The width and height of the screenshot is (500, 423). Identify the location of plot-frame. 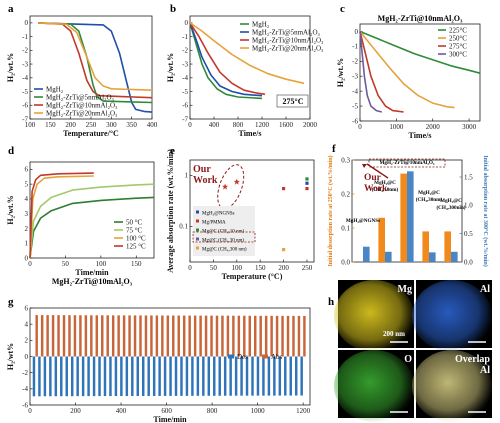
(250, 67).